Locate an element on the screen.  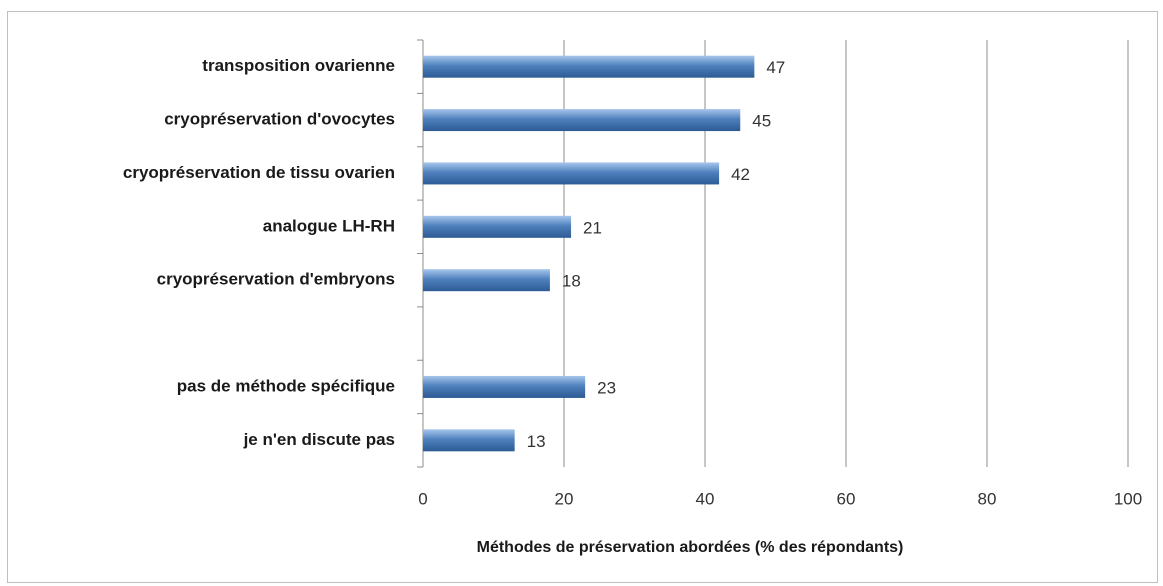
value-label: 13 is located at coordinates (536, 441).